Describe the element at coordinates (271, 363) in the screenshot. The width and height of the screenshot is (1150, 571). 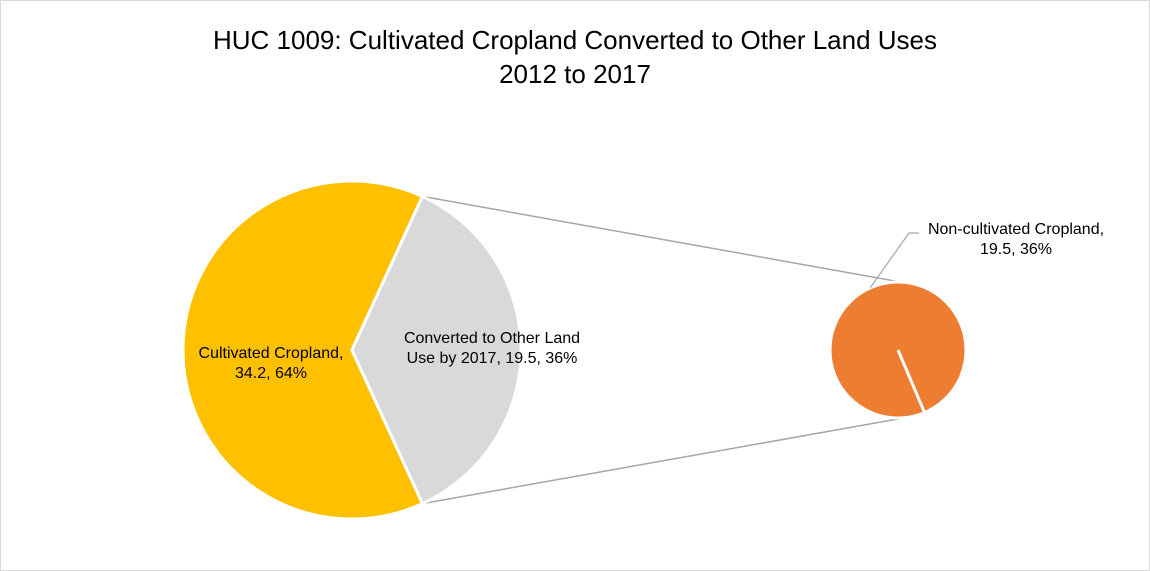
I see `data-label-cultivated-cropland: Cultivated Cropland, 34.2, 64%` at that location.